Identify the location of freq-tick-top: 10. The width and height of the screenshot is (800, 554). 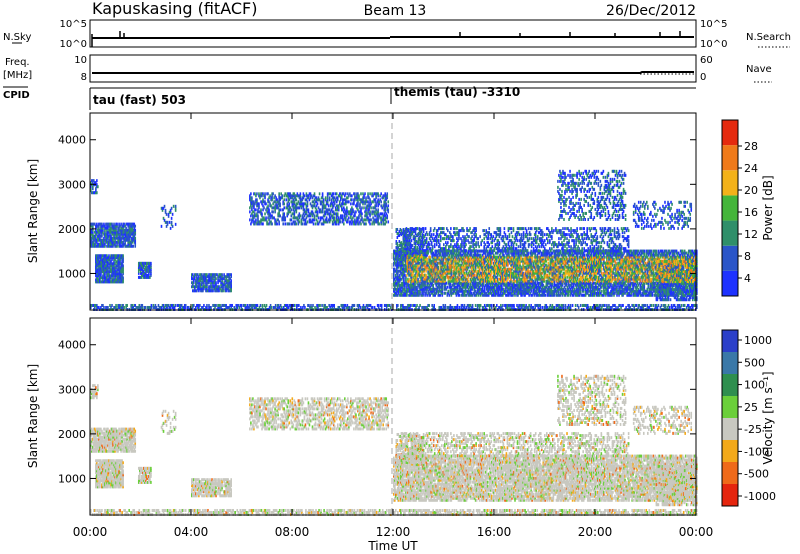
(80, 60).